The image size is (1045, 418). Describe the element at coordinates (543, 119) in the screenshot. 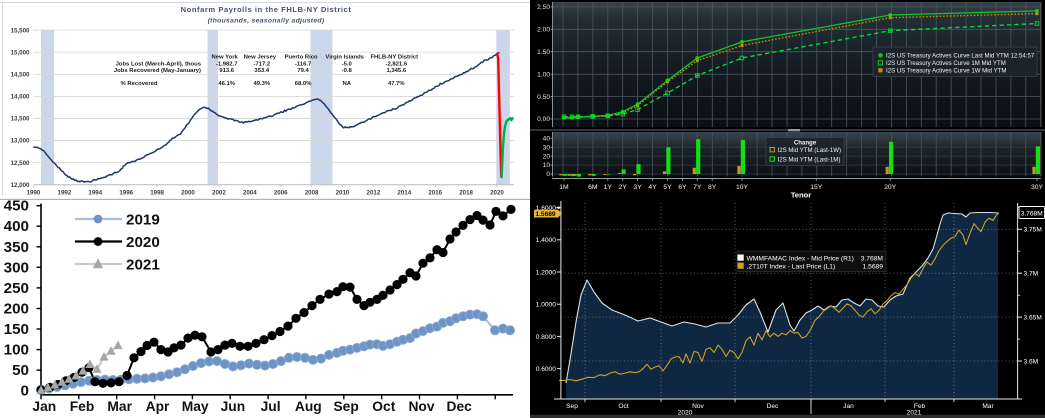

I see `svg-text: 0.00` at that location.